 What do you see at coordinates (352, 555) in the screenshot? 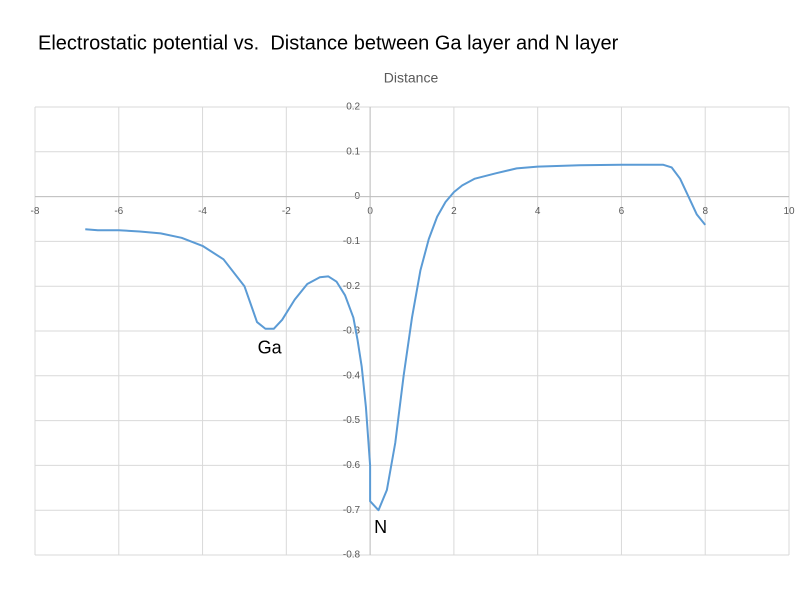
I see `y-tick-label: -0.8` at bounding box center [352, 555].